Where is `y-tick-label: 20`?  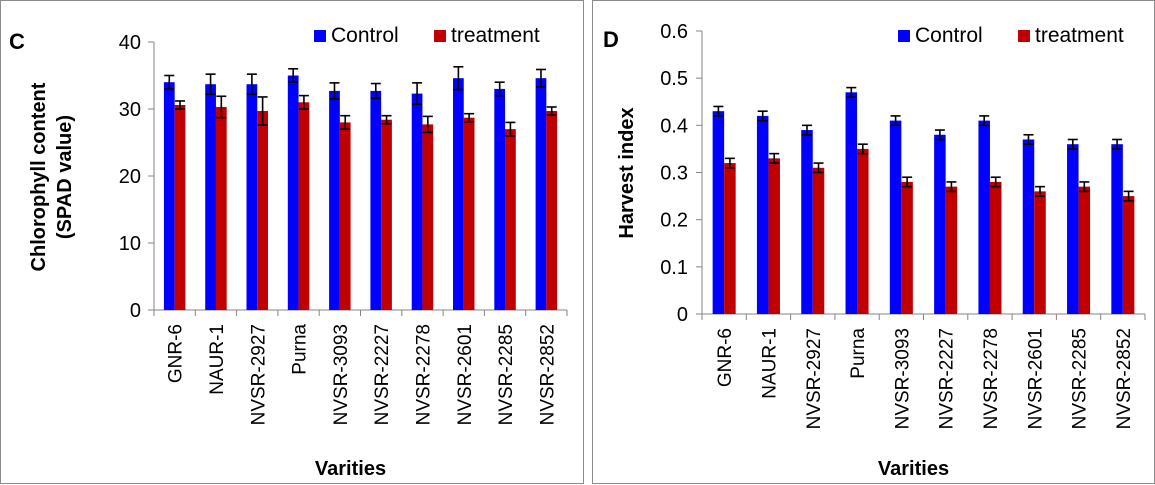 y-tick-label: 20 is located at coordinates (130, 177).